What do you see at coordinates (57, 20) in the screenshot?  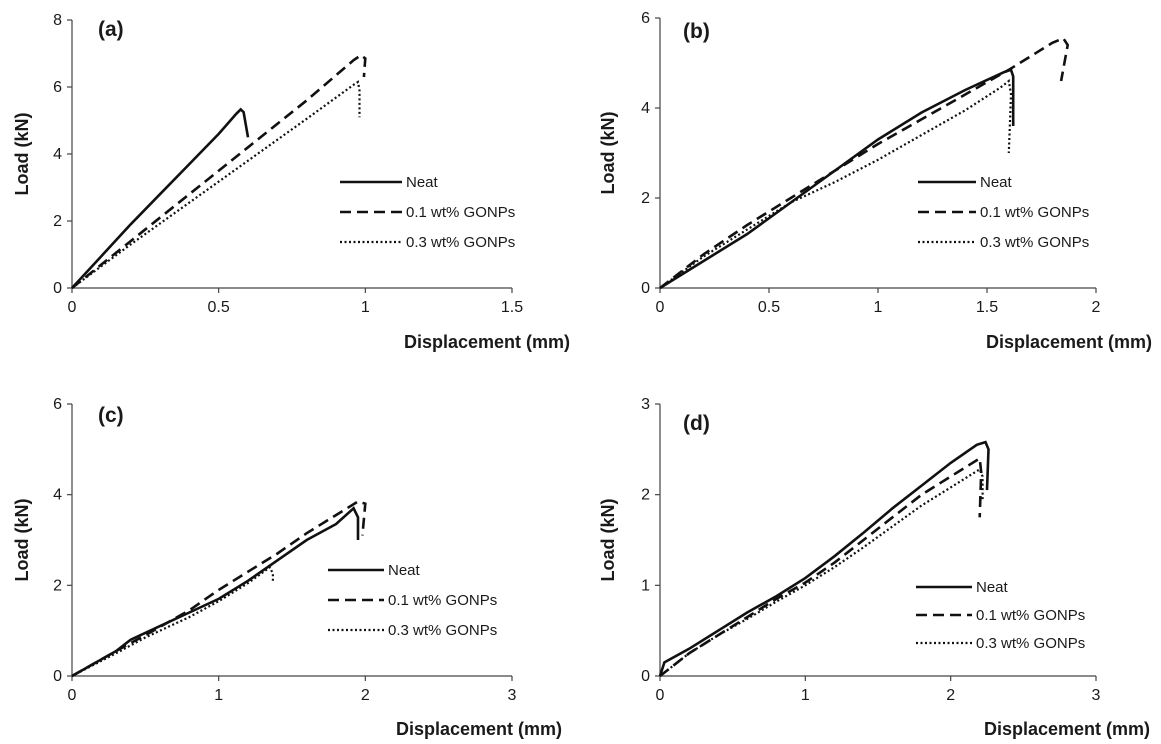 I see `y-tick-label: 8` at bounding box center [57, 20].